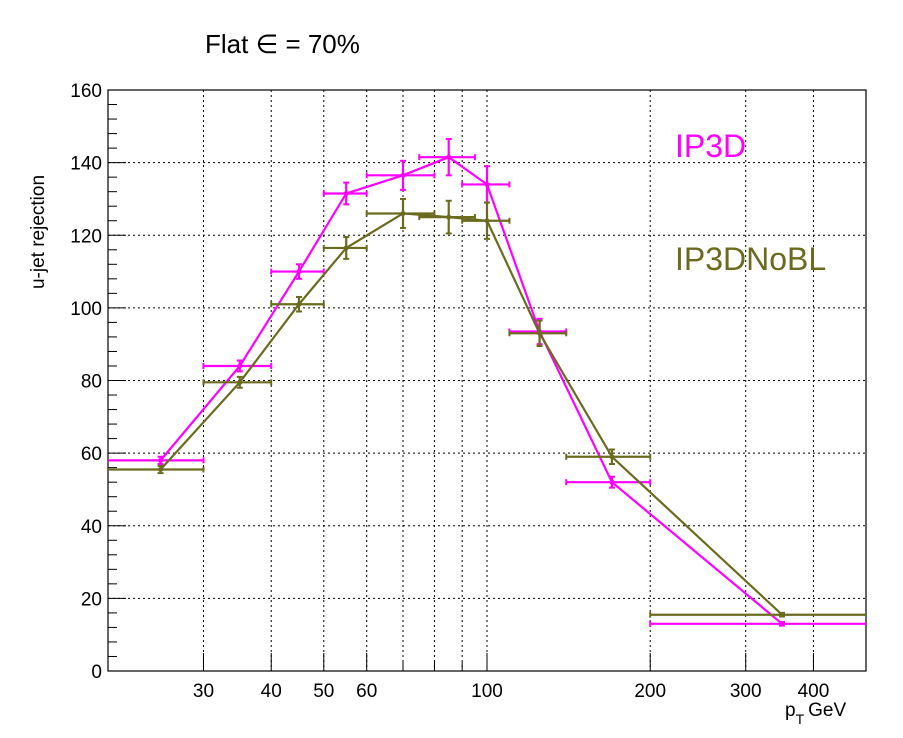  I want to click on x-tick-label: 40, so click(271, 691).